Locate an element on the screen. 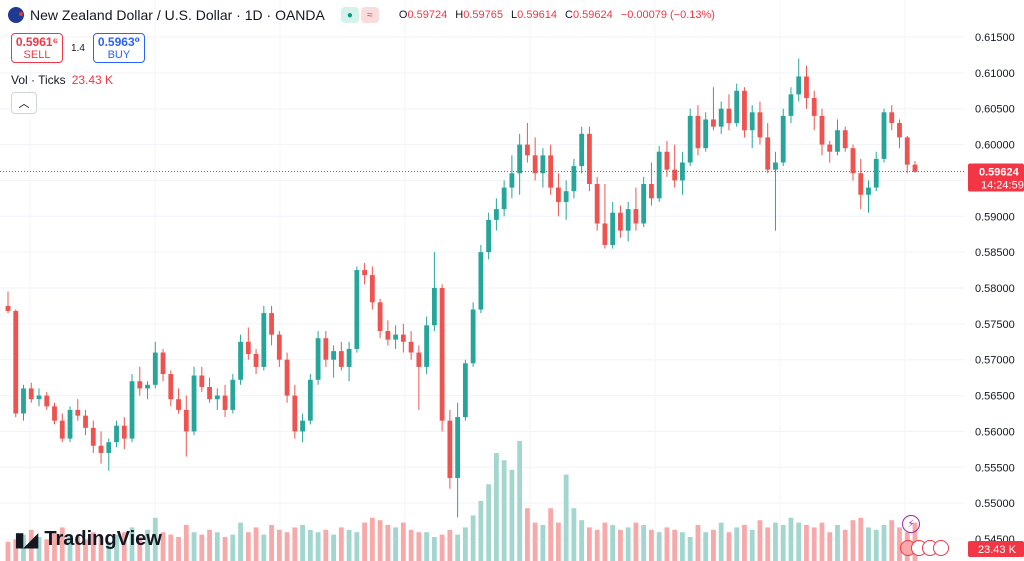  market-open-icon: ● is located at coordinates (349, 15).